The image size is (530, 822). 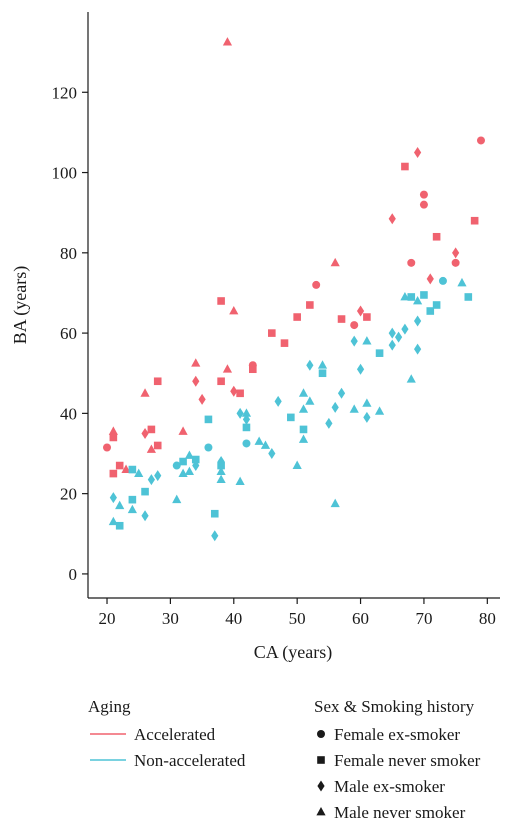 What do you see at coordinates (167, 733) in the screenshot?
I see `legend-aging: Aging Accelerated Non-accelerated` at bounding box center [167, 733].